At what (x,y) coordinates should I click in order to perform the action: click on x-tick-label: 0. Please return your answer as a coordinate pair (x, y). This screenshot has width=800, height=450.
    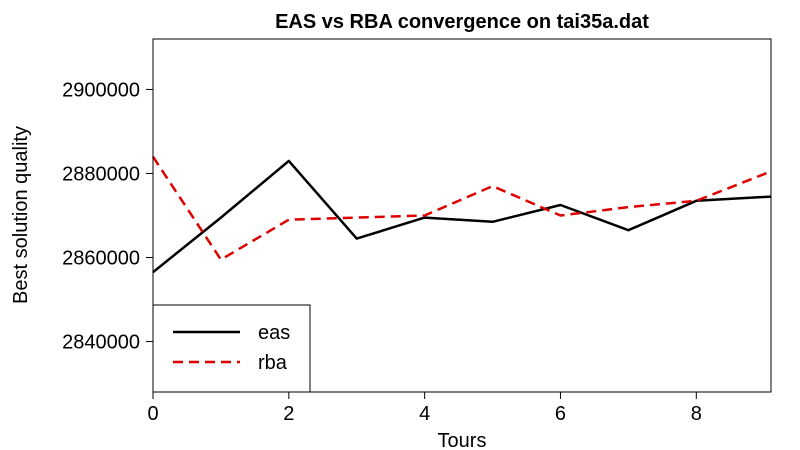
    Looking at the image, I should click on (152, 414).